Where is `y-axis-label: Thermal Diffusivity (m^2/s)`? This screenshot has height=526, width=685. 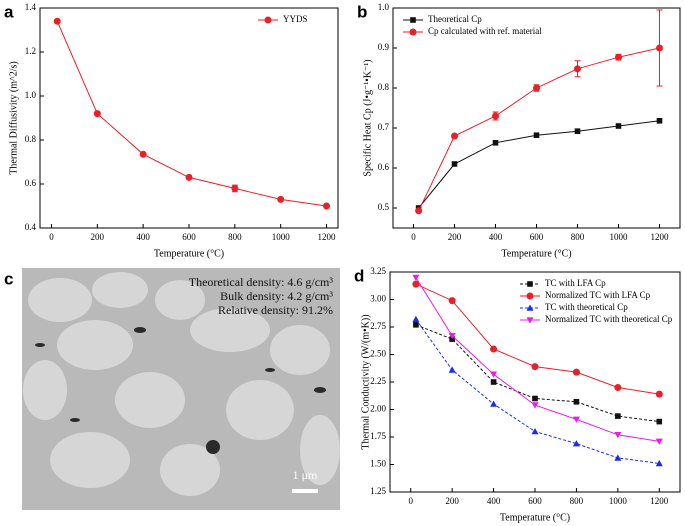 y-axis-label: Thermal Diffusivity (m^2/s) is located at coordinates (13, 117).